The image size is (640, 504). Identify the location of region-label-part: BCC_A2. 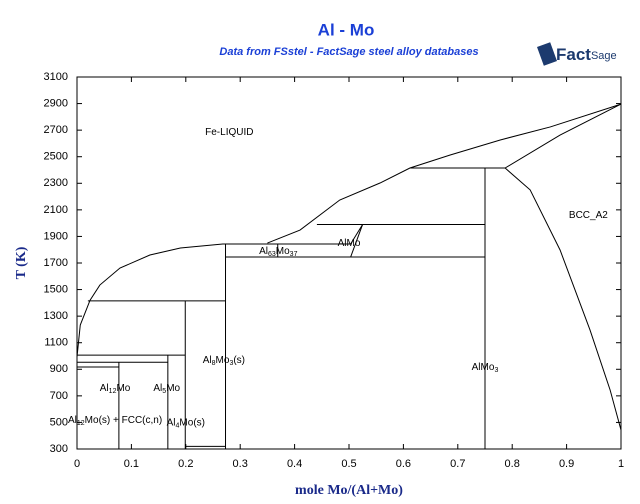
(588, 215).